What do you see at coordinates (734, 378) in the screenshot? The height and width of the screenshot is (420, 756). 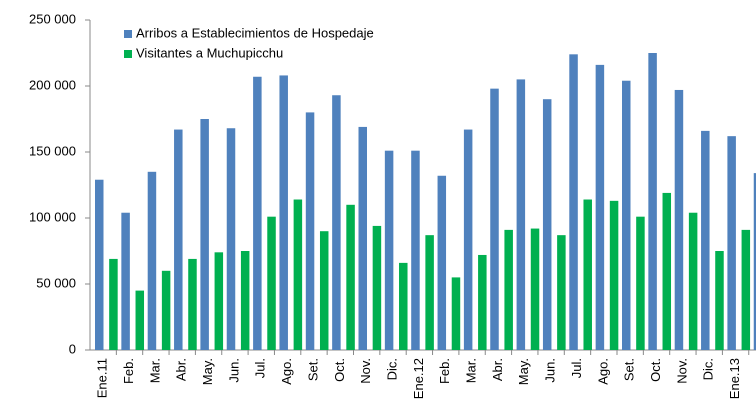 I see `x-tick-label: Ene.13` at bounding box center [734, 378].